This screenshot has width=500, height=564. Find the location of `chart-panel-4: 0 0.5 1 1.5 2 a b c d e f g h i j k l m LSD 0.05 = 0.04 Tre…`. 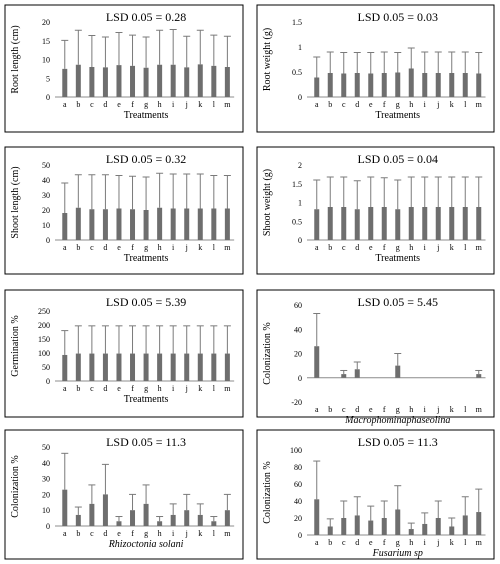

chart-panel-4: 0 0.5 1 1.5 2 a b c d e f g h i j k l m LSD 0.05 = 0.04 Tre… is located at coordinates (375, 210).